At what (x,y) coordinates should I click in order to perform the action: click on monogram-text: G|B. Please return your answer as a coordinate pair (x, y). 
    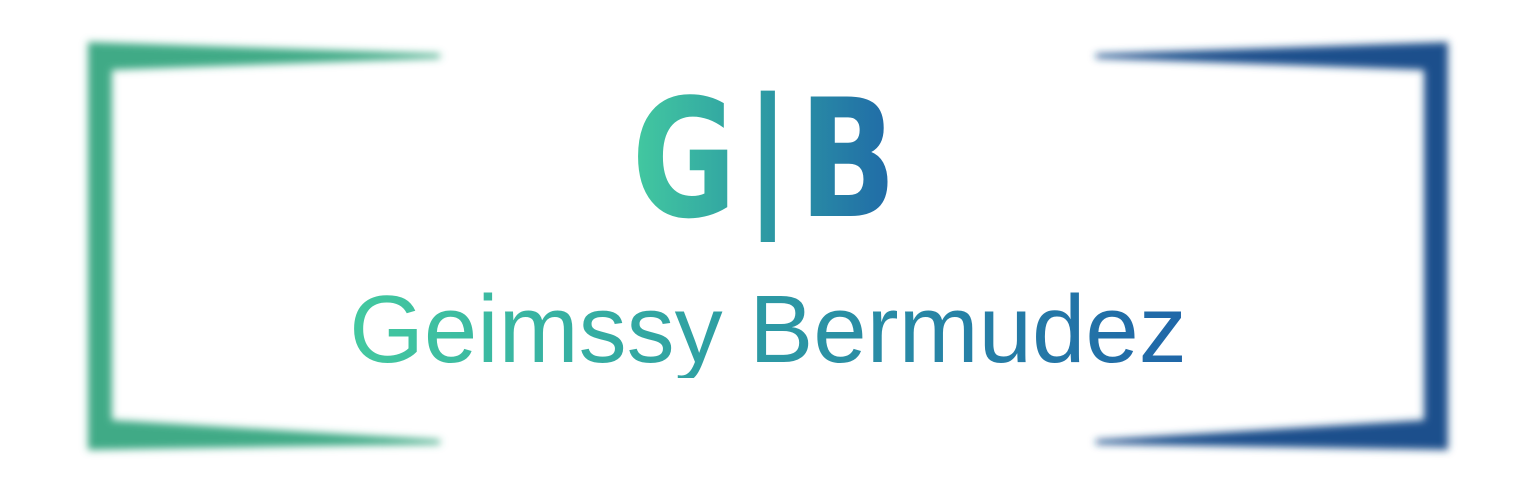
    Looking at the image, I should click on (768, 159).